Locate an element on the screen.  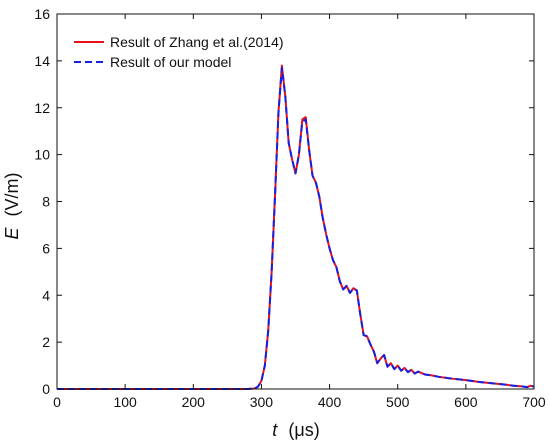
legend-label-model: Result of our model is located at coordinates (170, 62).